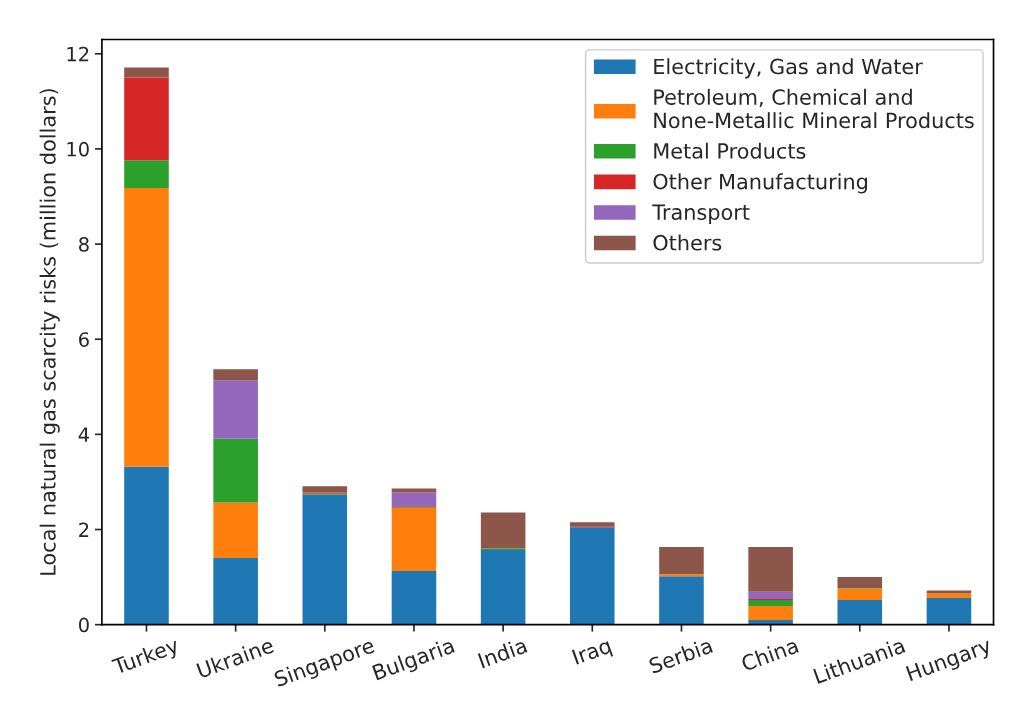 The width and height of the screenshot is (1019, 718). What do you see at coordinates (814, 108) in the screenshot?
I see `legend-label: Petroleum, Chemical and None-Metallic Mineral Products` at bounding box center [814, 108].